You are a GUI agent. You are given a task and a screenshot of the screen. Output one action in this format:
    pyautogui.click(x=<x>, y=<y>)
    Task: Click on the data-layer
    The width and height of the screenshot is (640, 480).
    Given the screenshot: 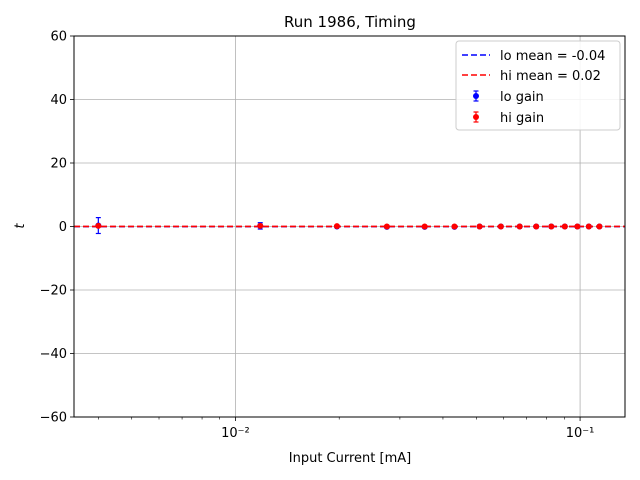 What is the action you would take?
    pyautogui.click(x=349, y=226)
    